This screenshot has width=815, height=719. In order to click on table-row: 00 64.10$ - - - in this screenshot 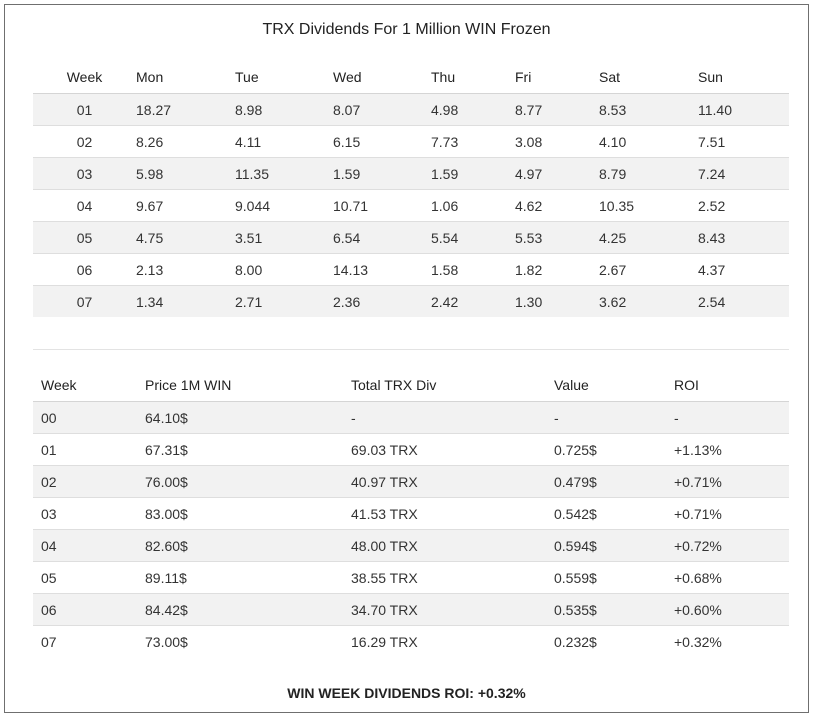, I will do `click(411, 417)`.